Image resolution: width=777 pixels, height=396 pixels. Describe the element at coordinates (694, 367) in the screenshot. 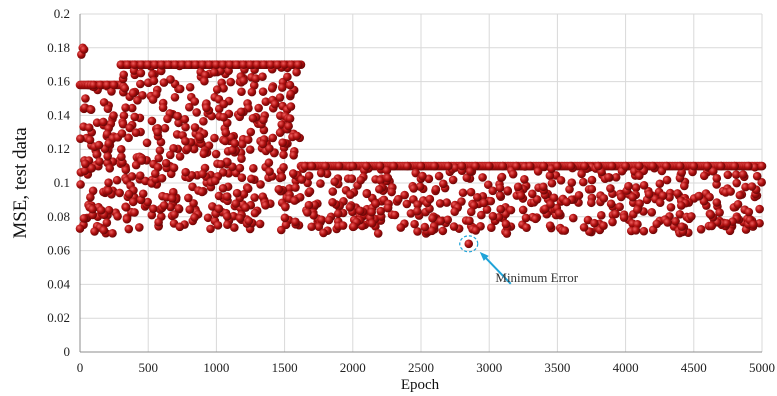

I see `x-tick-label: 4500` at that location.